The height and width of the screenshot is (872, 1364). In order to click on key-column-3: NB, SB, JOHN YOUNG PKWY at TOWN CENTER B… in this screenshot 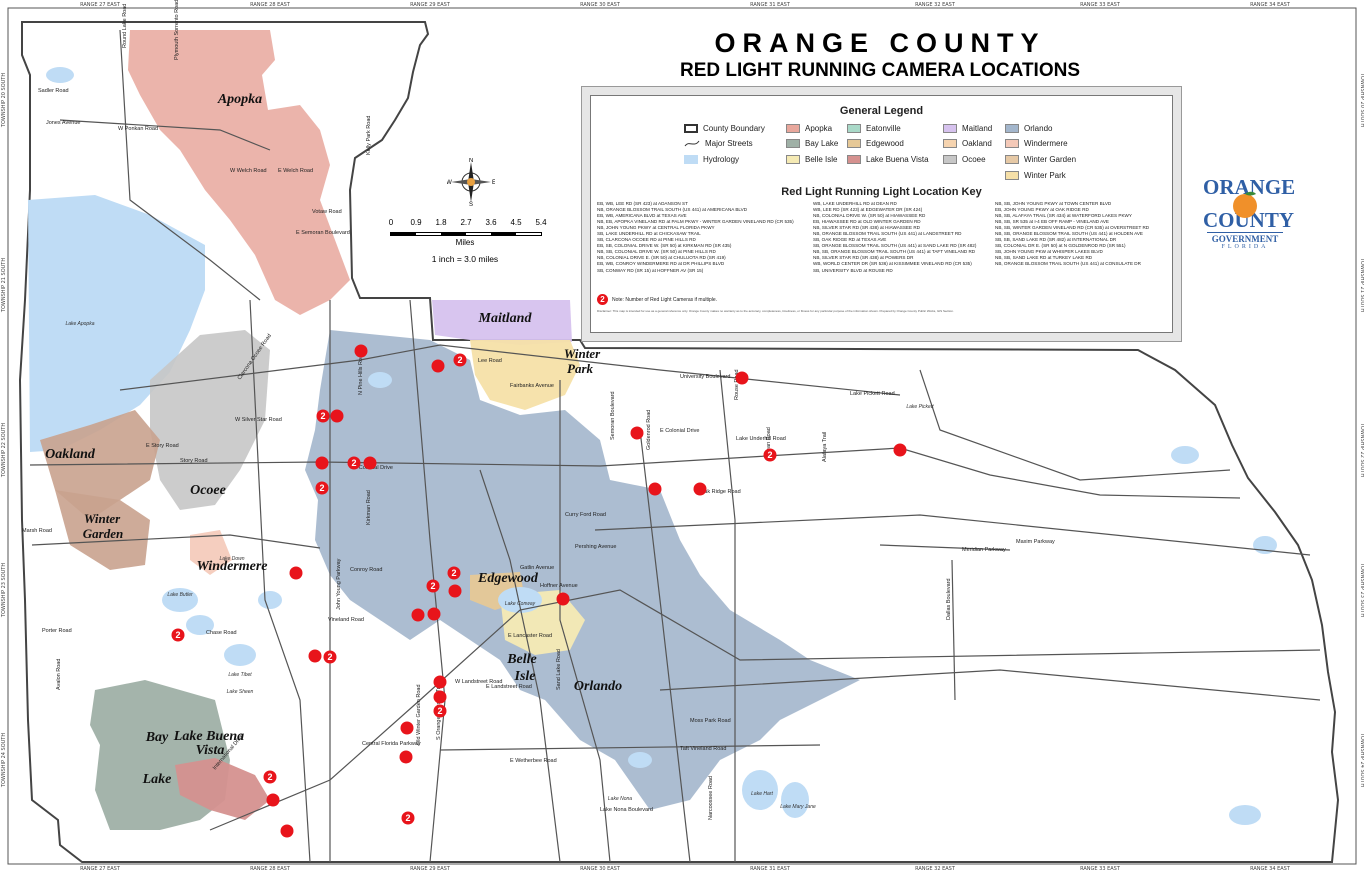, I will do `click(1080, 234)`.